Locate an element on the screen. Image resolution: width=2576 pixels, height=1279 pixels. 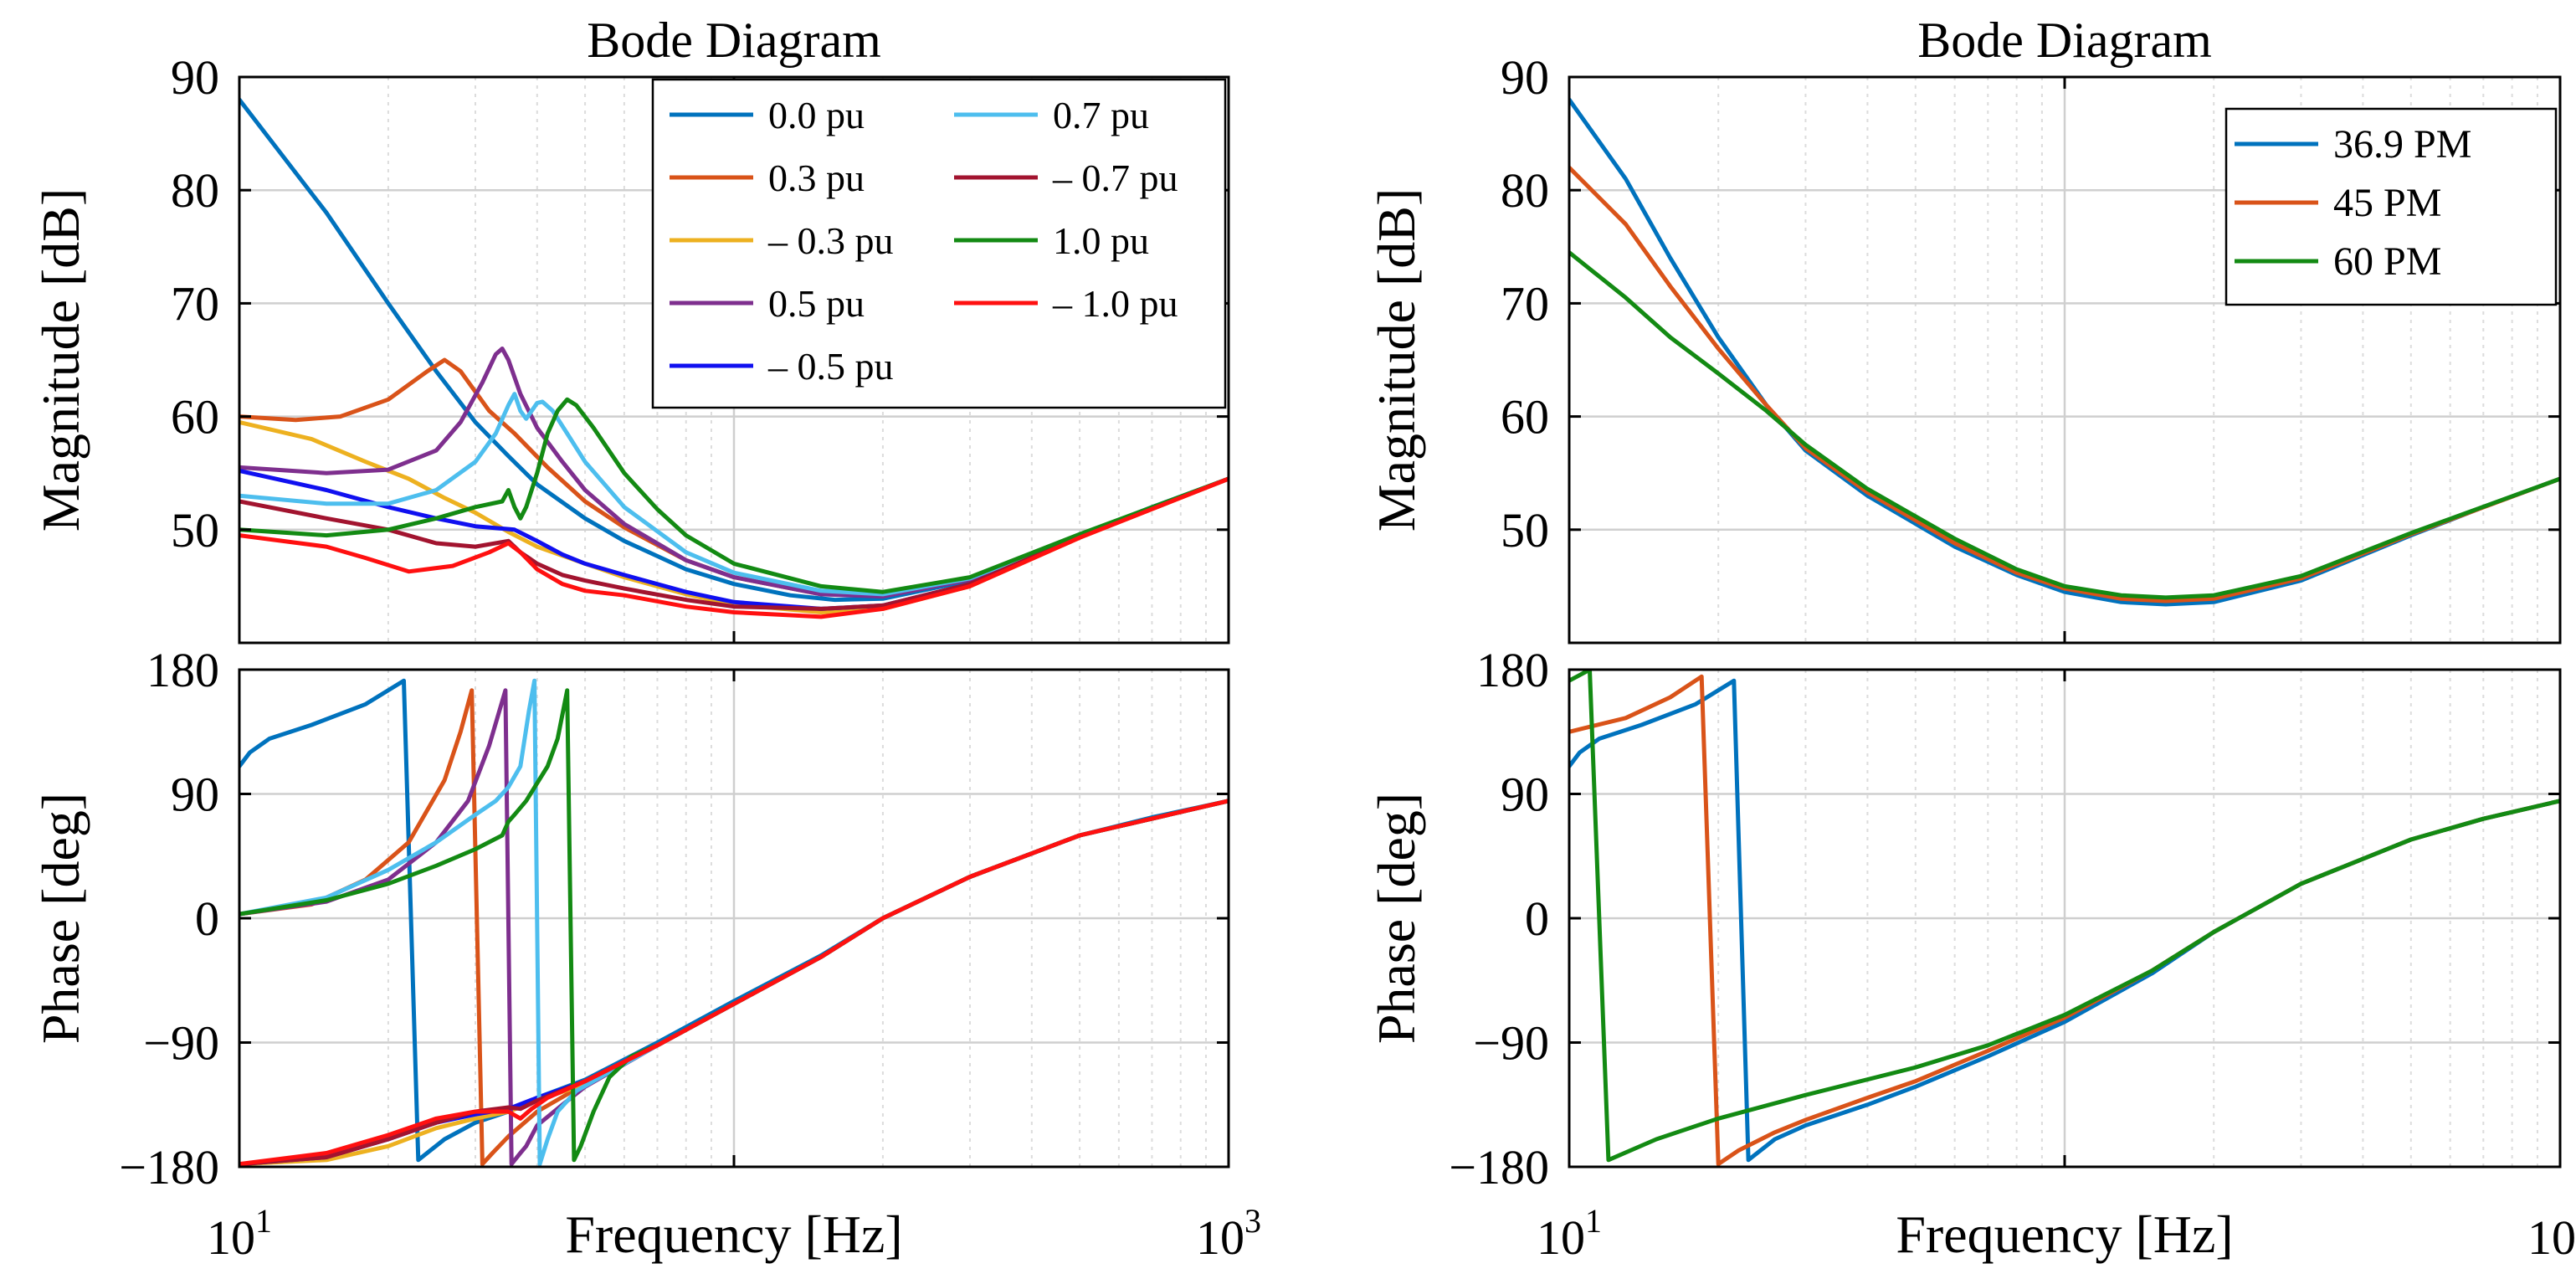
legend-label-3: 0.5 pu is located at coordinates (816, 303).